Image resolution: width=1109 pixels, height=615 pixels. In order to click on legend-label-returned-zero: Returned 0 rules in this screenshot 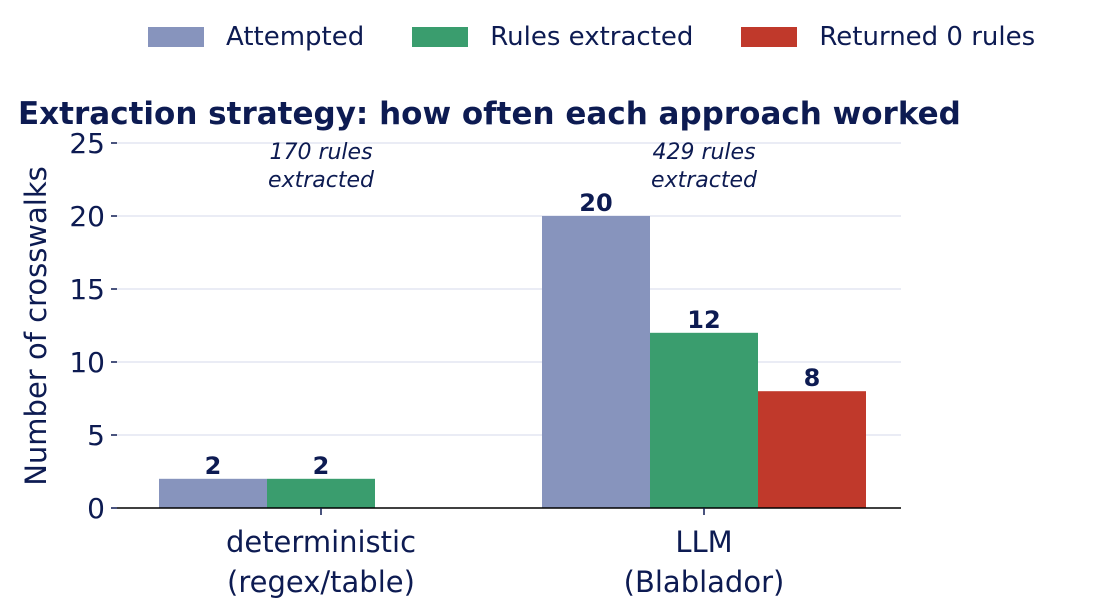, I will do `click(927, 37)`.